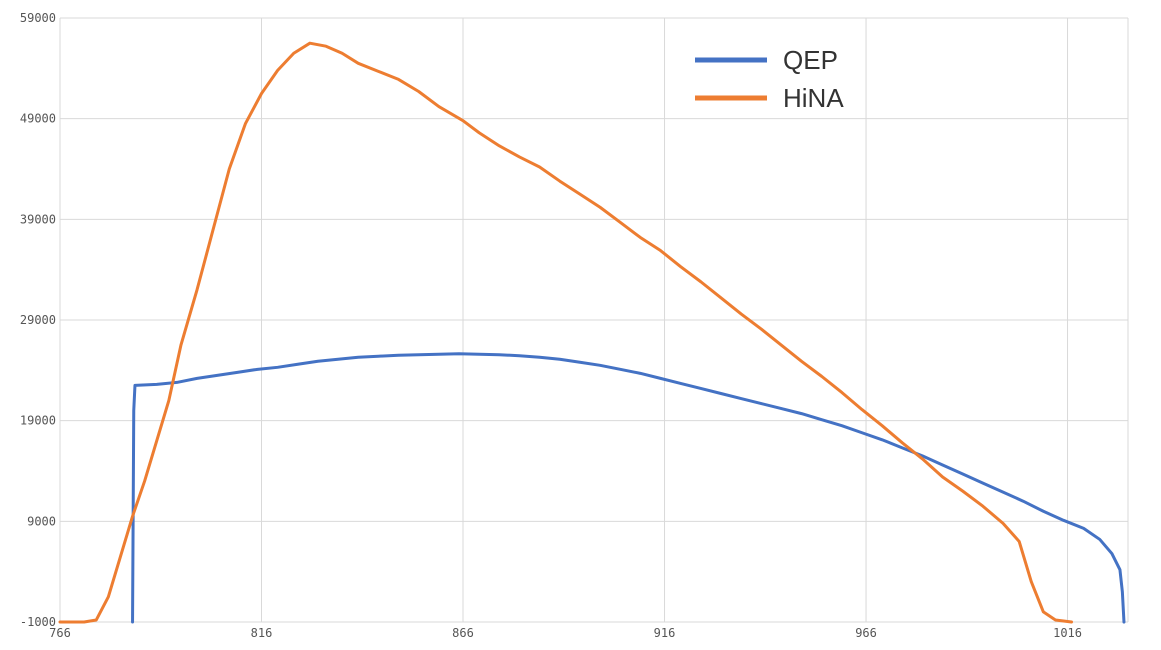 The height and width of the screenshot is (650, 1161). What do you see at coordinates (60, 633) in the screenshot?
I see `x-tick-label: 766` at bounding box center [60, 633].